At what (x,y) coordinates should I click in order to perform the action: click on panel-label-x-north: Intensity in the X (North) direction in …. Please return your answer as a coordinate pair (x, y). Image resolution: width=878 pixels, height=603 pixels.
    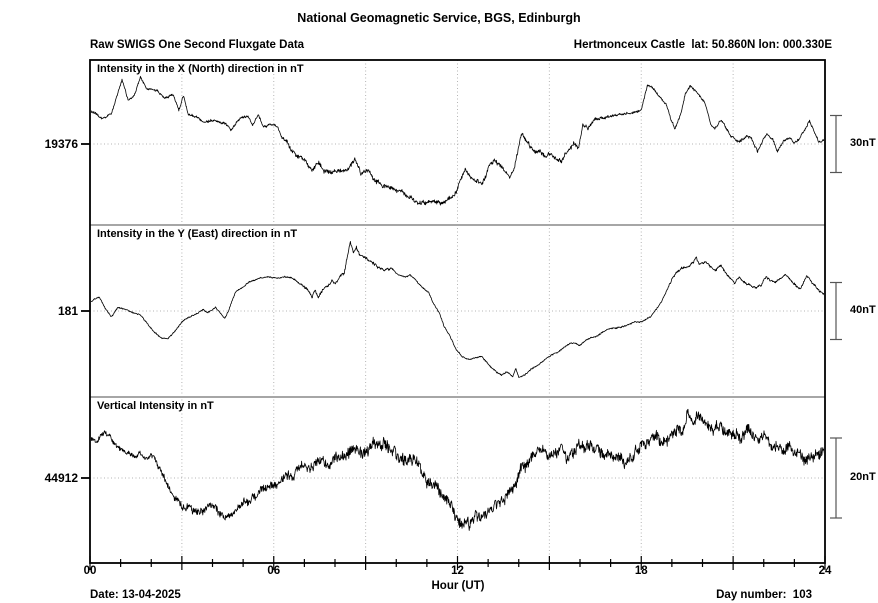
    Looking at the image, I should click on (200, 69).